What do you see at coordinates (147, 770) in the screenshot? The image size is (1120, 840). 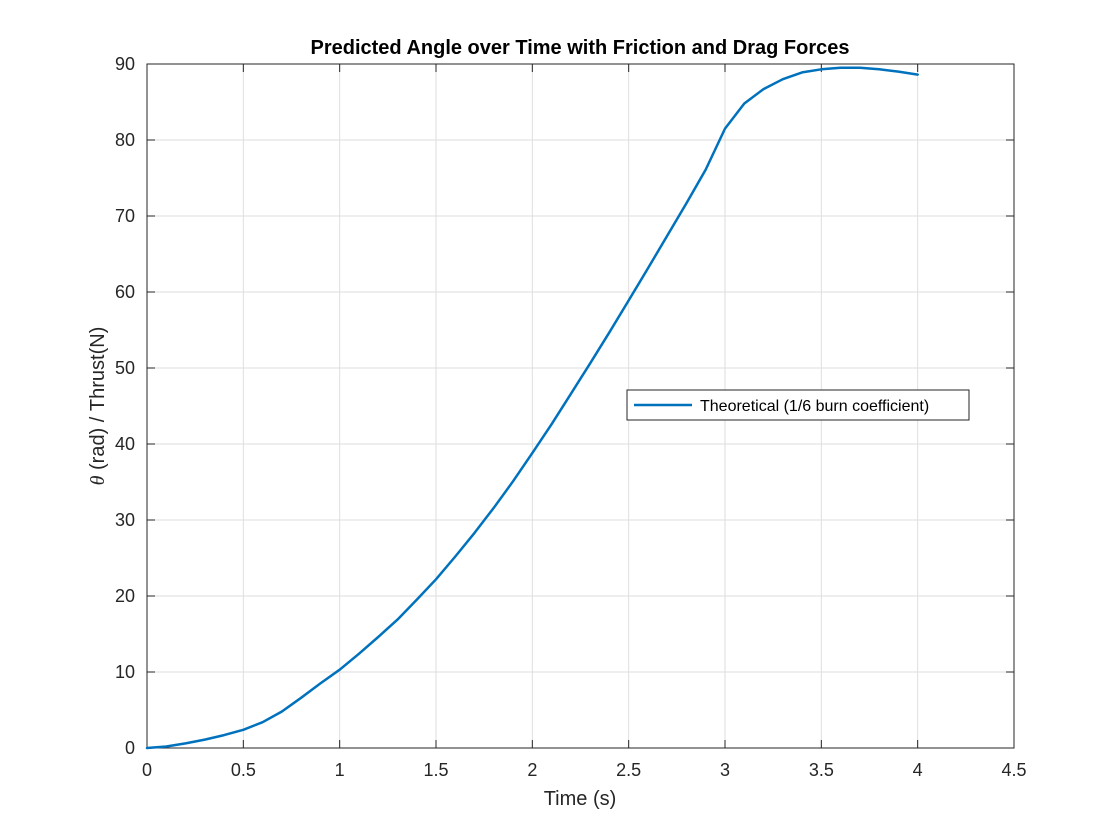 I see `x-tick-label: 0` at bounding box center [147, 770].